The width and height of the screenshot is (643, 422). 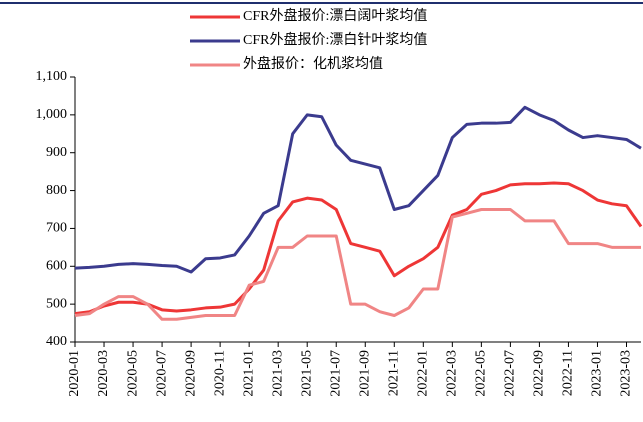 What do you see at coordinates (52, 114) in the screenshot?
I see `y-tick-label: 1,000` at bounding box center [52, 114].